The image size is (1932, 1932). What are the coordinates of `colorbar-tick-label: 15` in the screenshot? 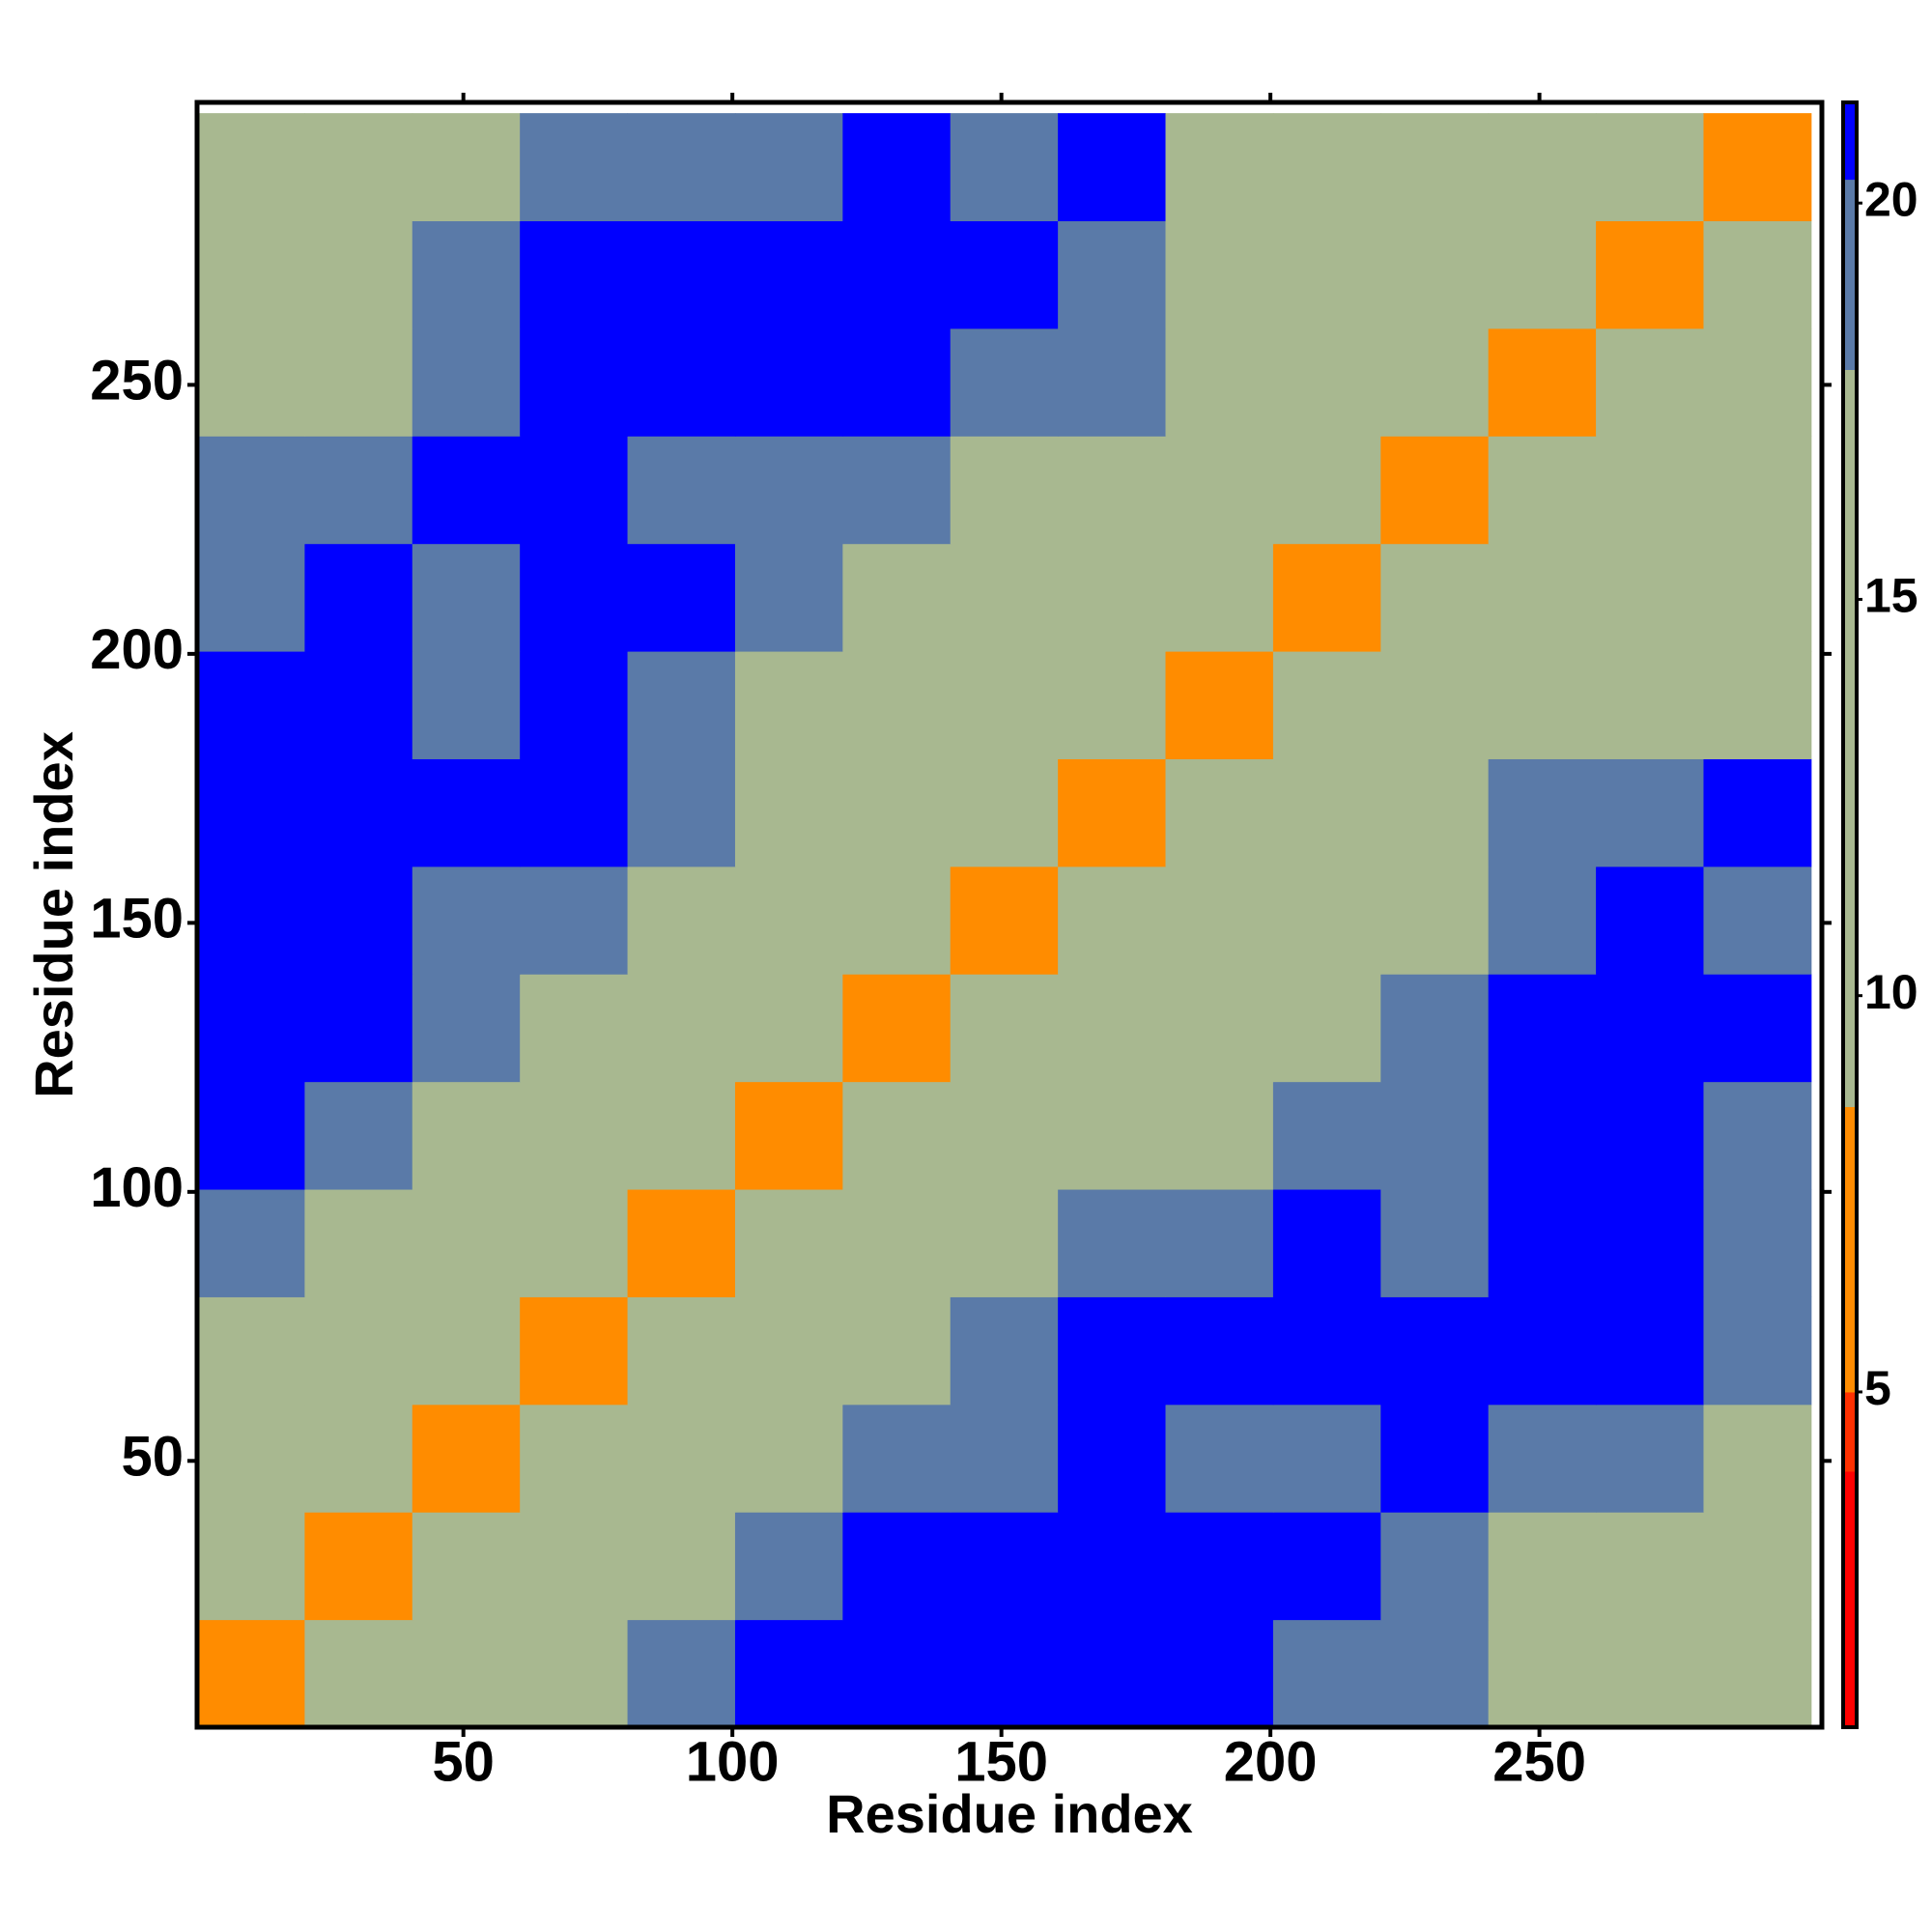 It's located at (1891, 596).